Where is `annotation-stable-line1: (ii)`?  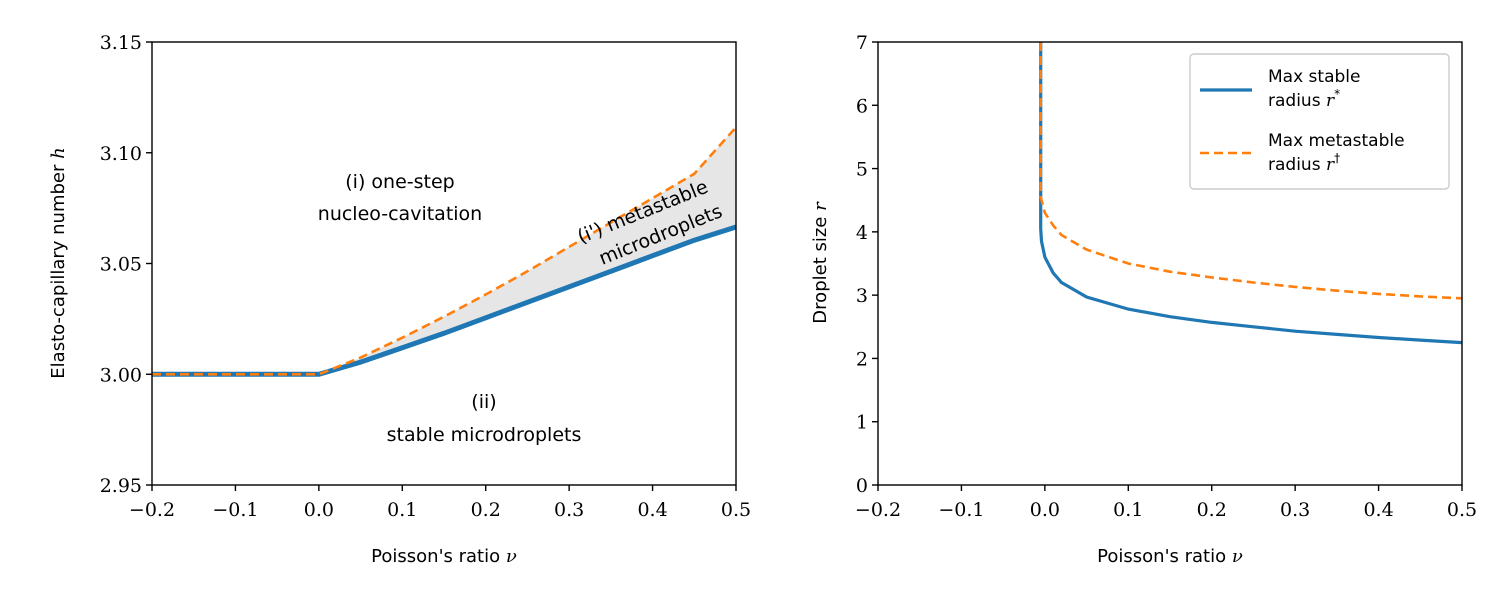 annotation-stable-line1: (ii) is located at coordinates (483, 402).